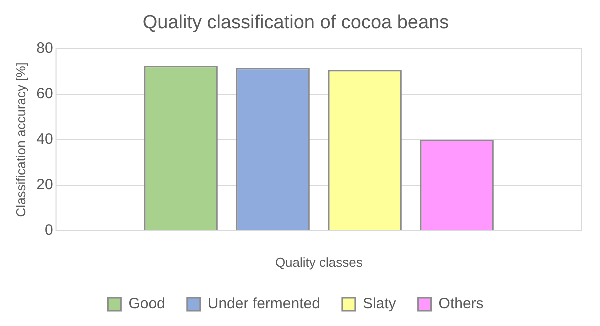 The height and width of the screenshot is (326, 600). Describe the element at coordinates (319, 262) in the screenshot. I see `x-axis-title: Quality classes` at that location.